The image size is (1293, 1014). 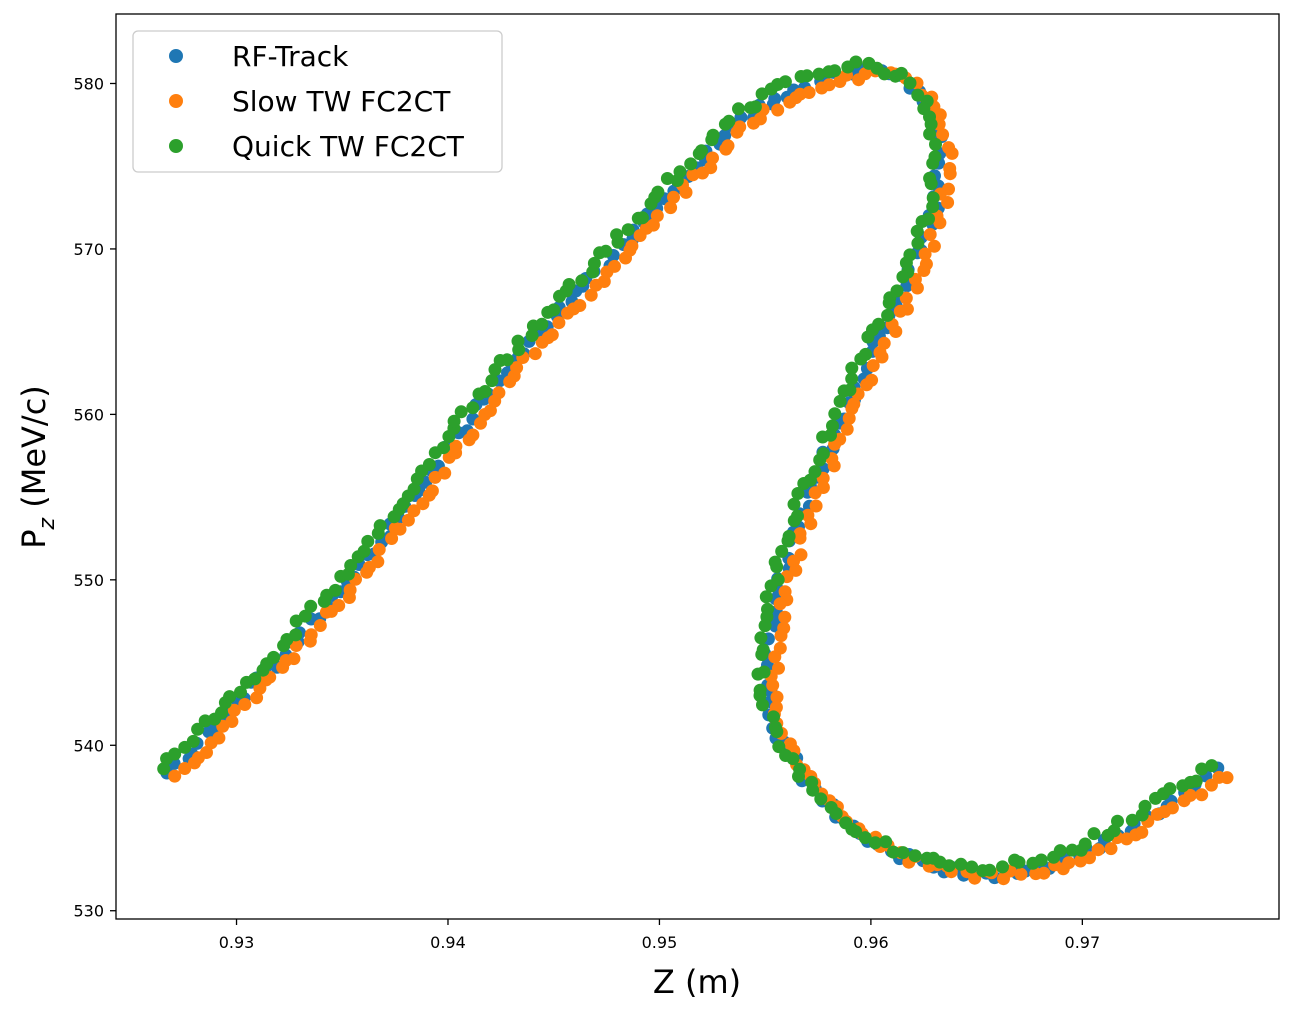 I want to click on x-tick-label: 0.97, so click(x=1083, y=942).